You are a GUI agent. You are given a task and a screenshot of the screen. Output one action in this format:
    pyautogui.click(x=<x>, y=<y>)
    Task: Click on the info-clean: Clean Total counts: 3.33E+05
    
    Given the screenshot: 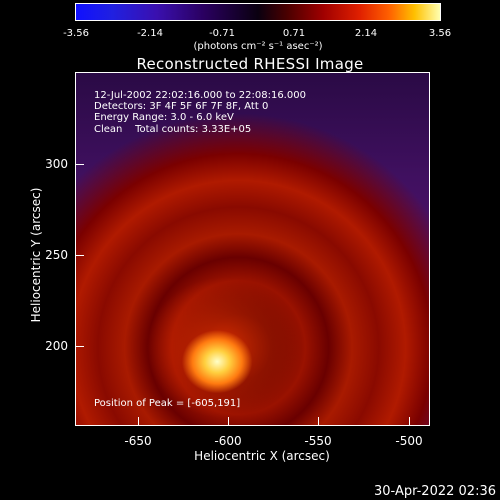 What is the action you would take?
    pyautogui.click(x=173, y=129)
    